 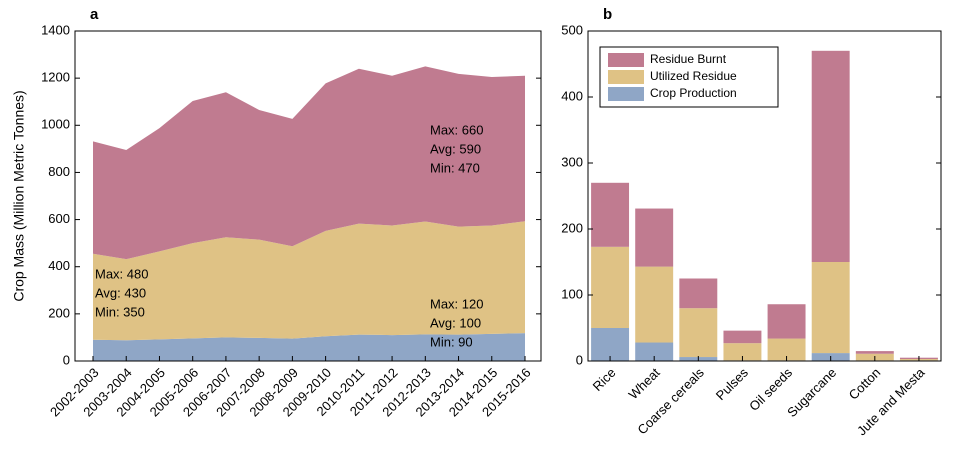 What do you see at coordinates (572, 293) in the screenshot?
I see `y-tick-label: 100` at bounding box center [572, 293].